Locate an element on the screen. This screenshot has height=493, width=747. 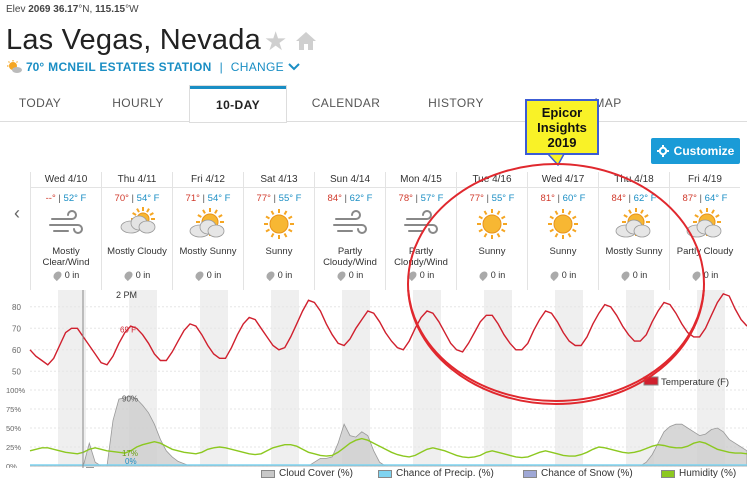
day-low: 64° F is located at coordinates (716, 198).